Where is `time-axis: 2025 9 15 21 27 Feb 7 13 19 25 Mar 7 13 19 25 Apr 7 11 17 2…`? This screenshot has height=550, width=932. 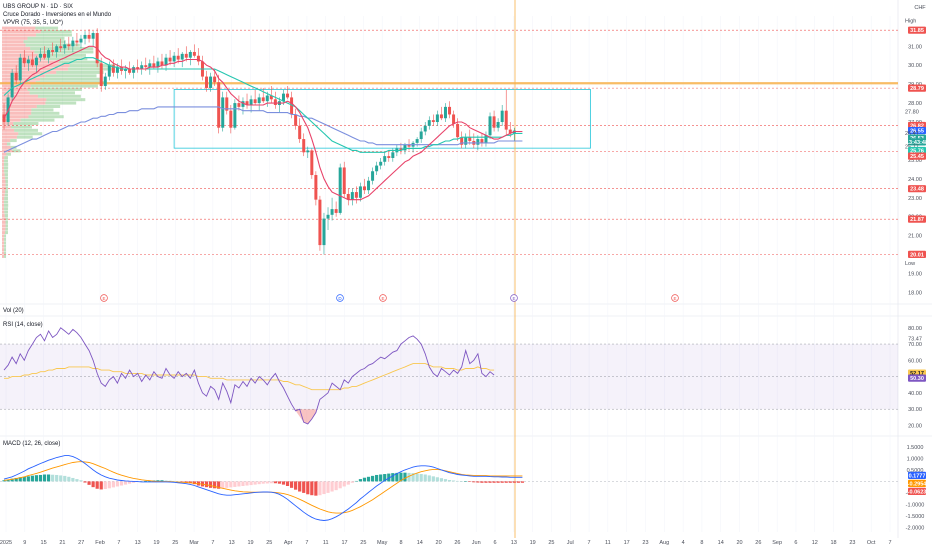 time-axis: 2025 9 15 21 27 Feb 7 13 19 25 Mar 7 13 19 25 Apr 7 11 17 2… is located at coordinates (446, 543).